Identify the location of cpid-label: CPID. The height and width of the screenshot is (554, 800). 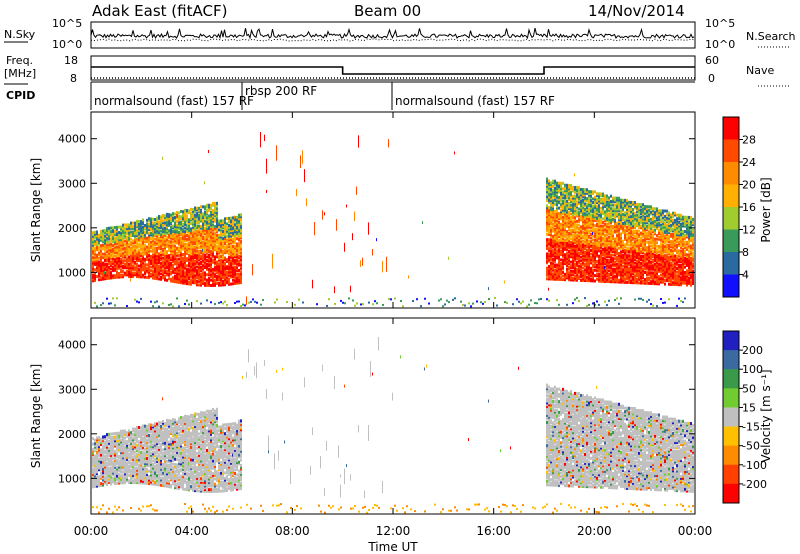
(20, 95).